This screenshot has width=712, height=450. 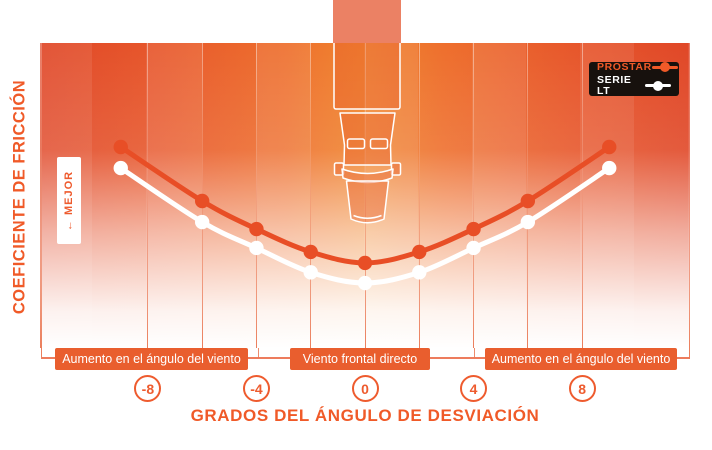 I want to click on y-axis-label: COEFICIENTE DE FRICCIÓN, so click(x=19, y=197).